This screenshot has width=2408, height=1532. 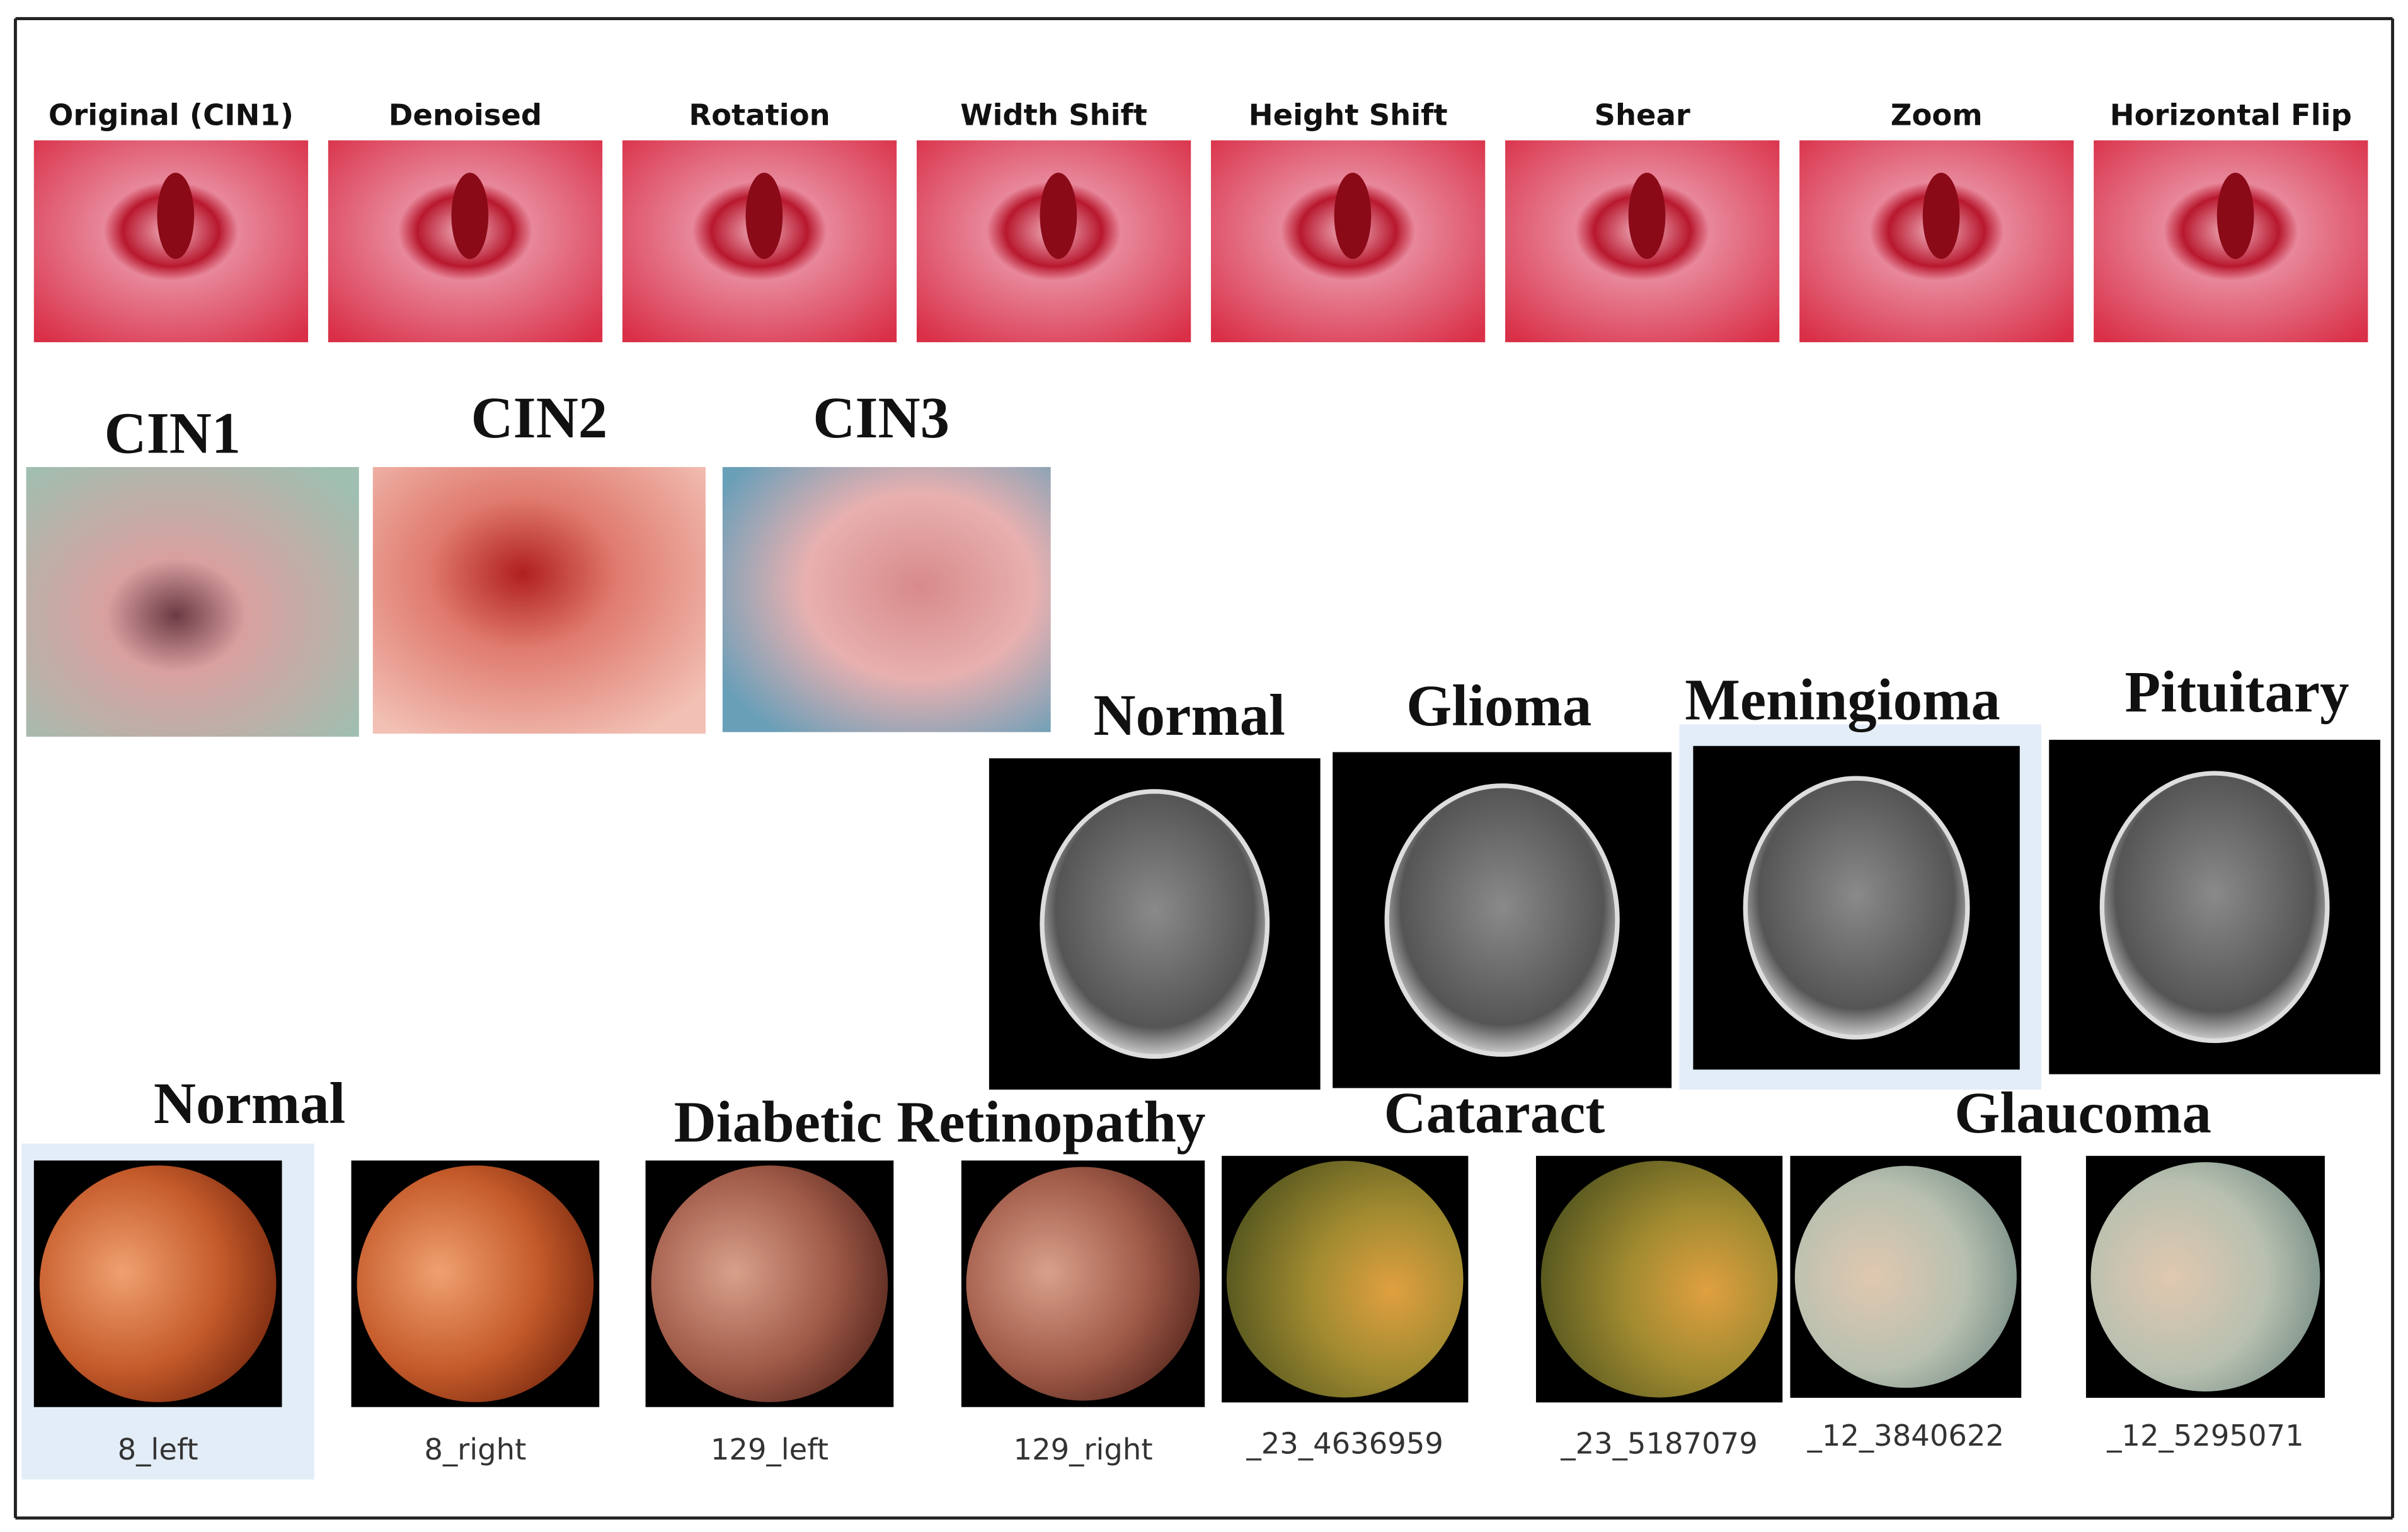 What do you see at coordinates (2204, 1436) in the screenshot?
I see `file-name: _12_5295071` at bounding box center [2204, 1436].